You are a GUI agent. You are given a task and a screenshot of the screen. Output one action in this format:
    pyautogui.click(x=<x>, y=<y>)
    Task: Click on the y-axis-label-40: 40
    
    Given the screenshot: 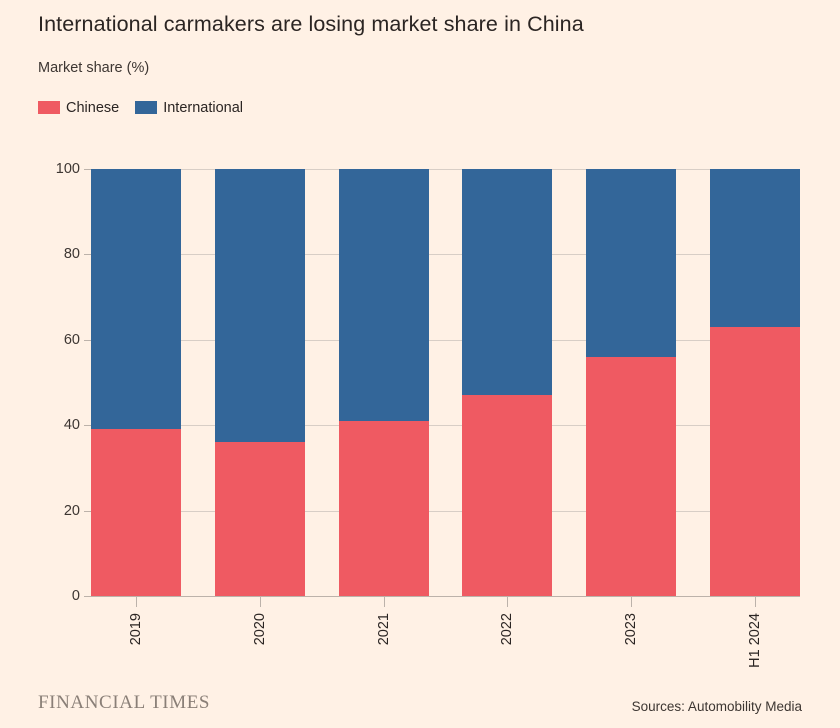 What is the action you would take?
    pyautogui.click(x=71, y=425)
    